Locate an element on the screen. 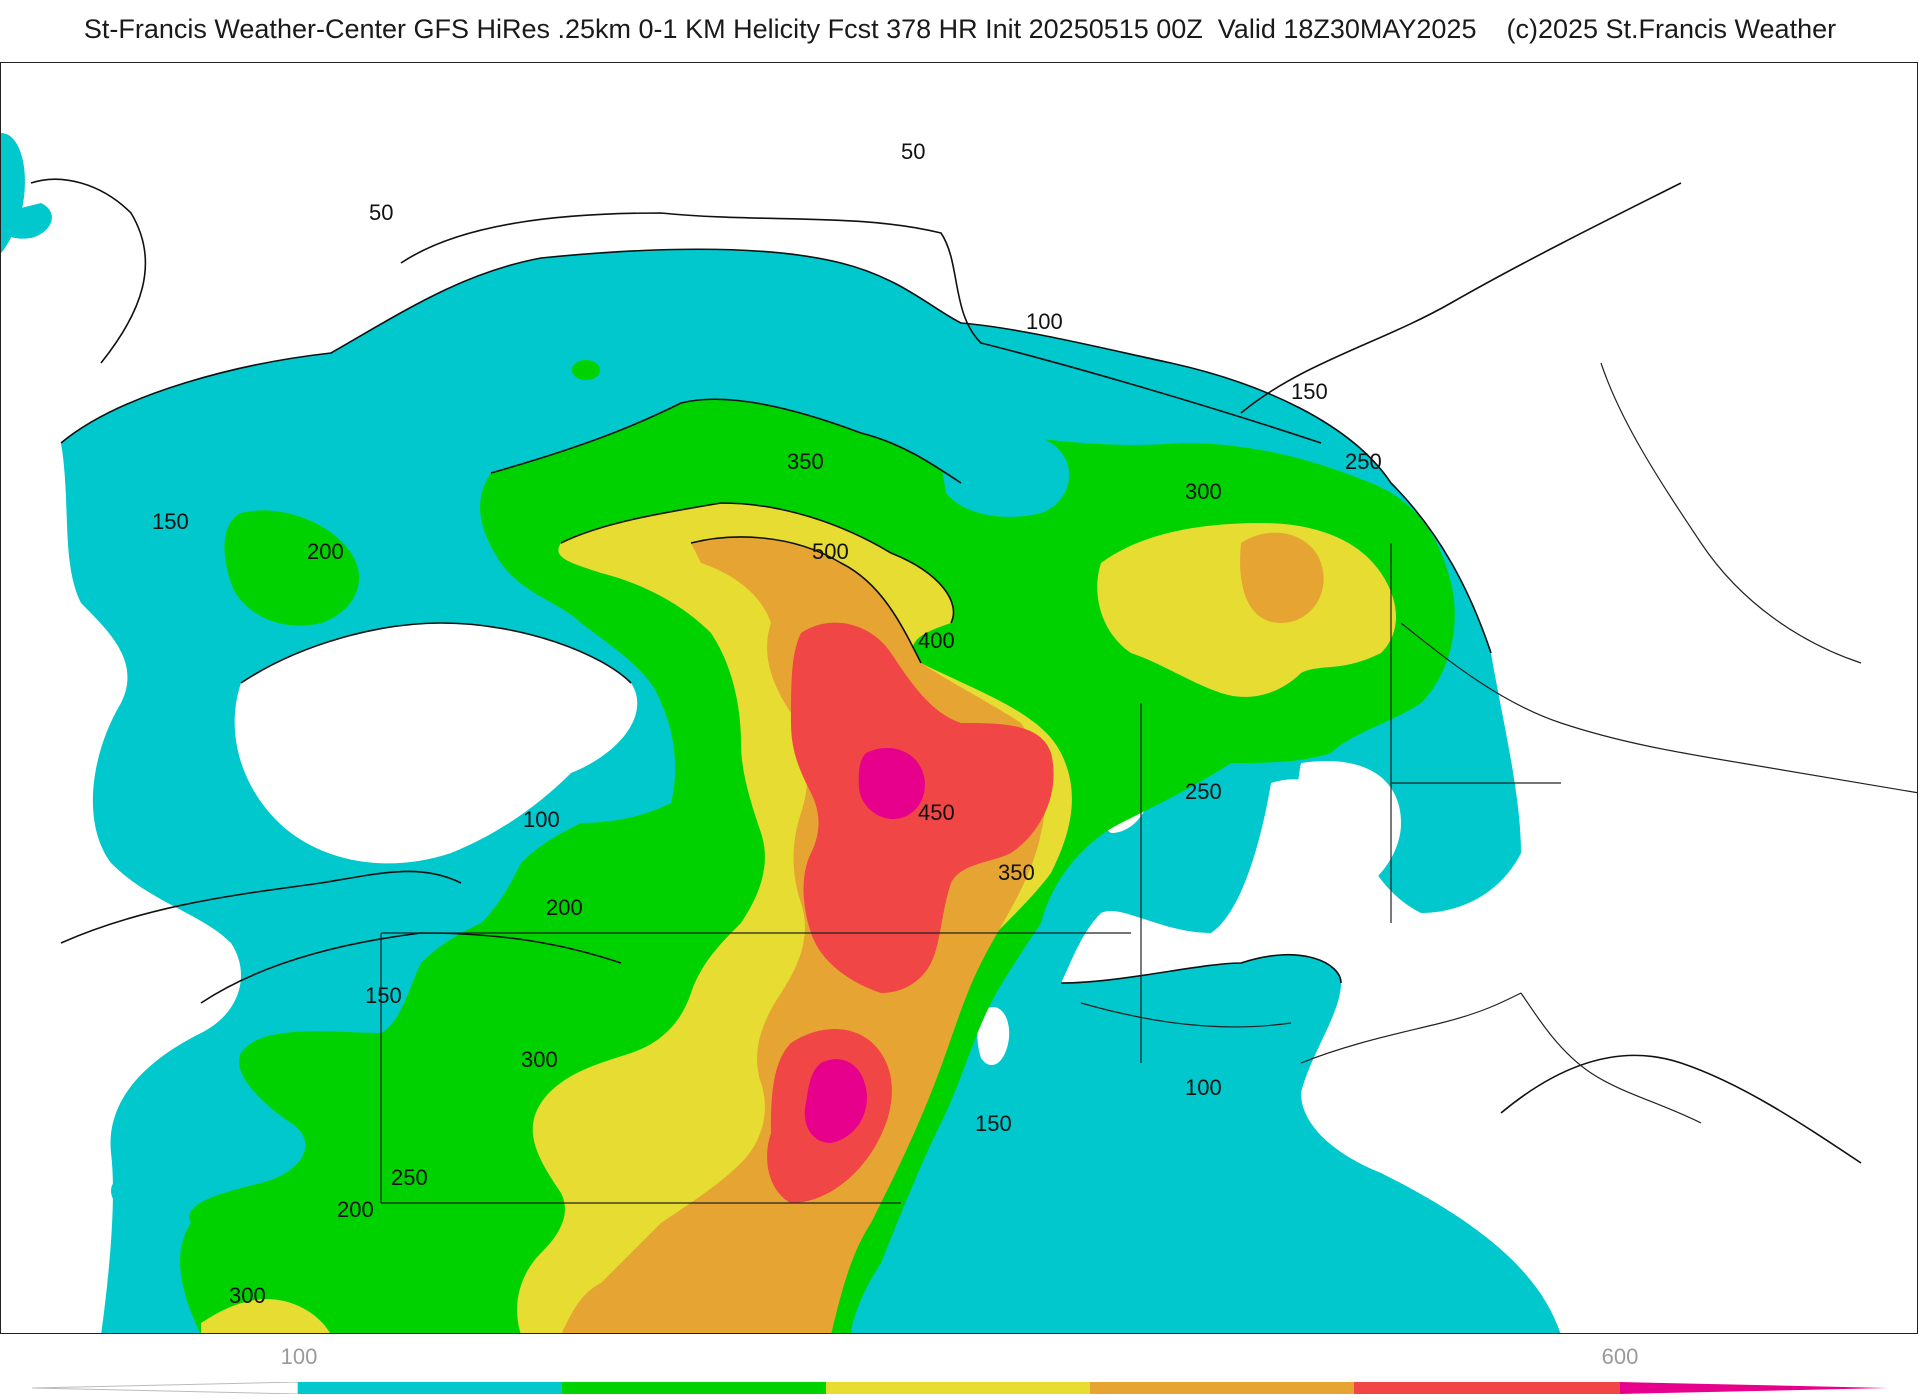 The width and height of the screenshot is (1920, 1400). contour-label: 400 is located at coordinates (936, 640).